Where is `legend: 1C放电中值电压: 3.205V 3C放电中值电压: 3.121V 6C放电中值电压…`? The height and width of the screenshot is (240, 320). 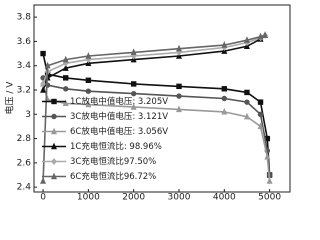
legend: 1C放电中值电压: 3.205V 3C放电中值电压: 3.121V 6C放电中值电压… is located at coordinates (105, 139).